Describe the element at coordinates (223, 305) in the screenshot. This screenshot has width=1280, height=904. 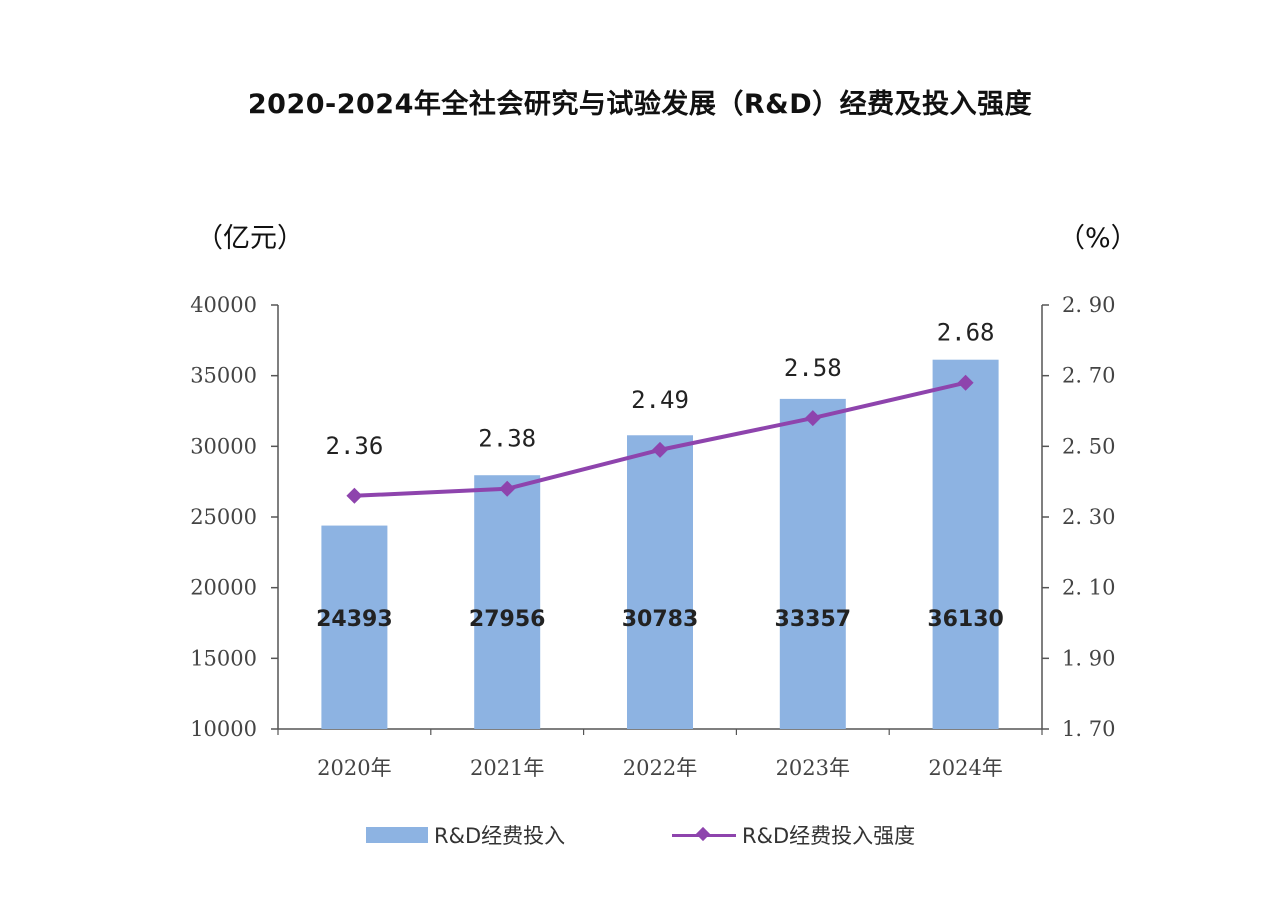
I see `left-axis-tick-label: 40000` at that location.